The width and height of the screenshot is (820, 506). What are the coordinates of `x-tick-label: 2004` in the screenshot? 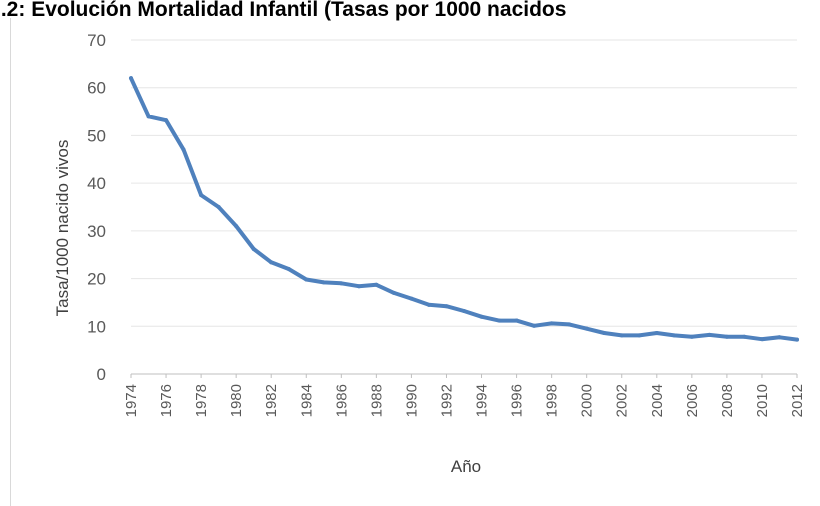 It's located at (657, 400).